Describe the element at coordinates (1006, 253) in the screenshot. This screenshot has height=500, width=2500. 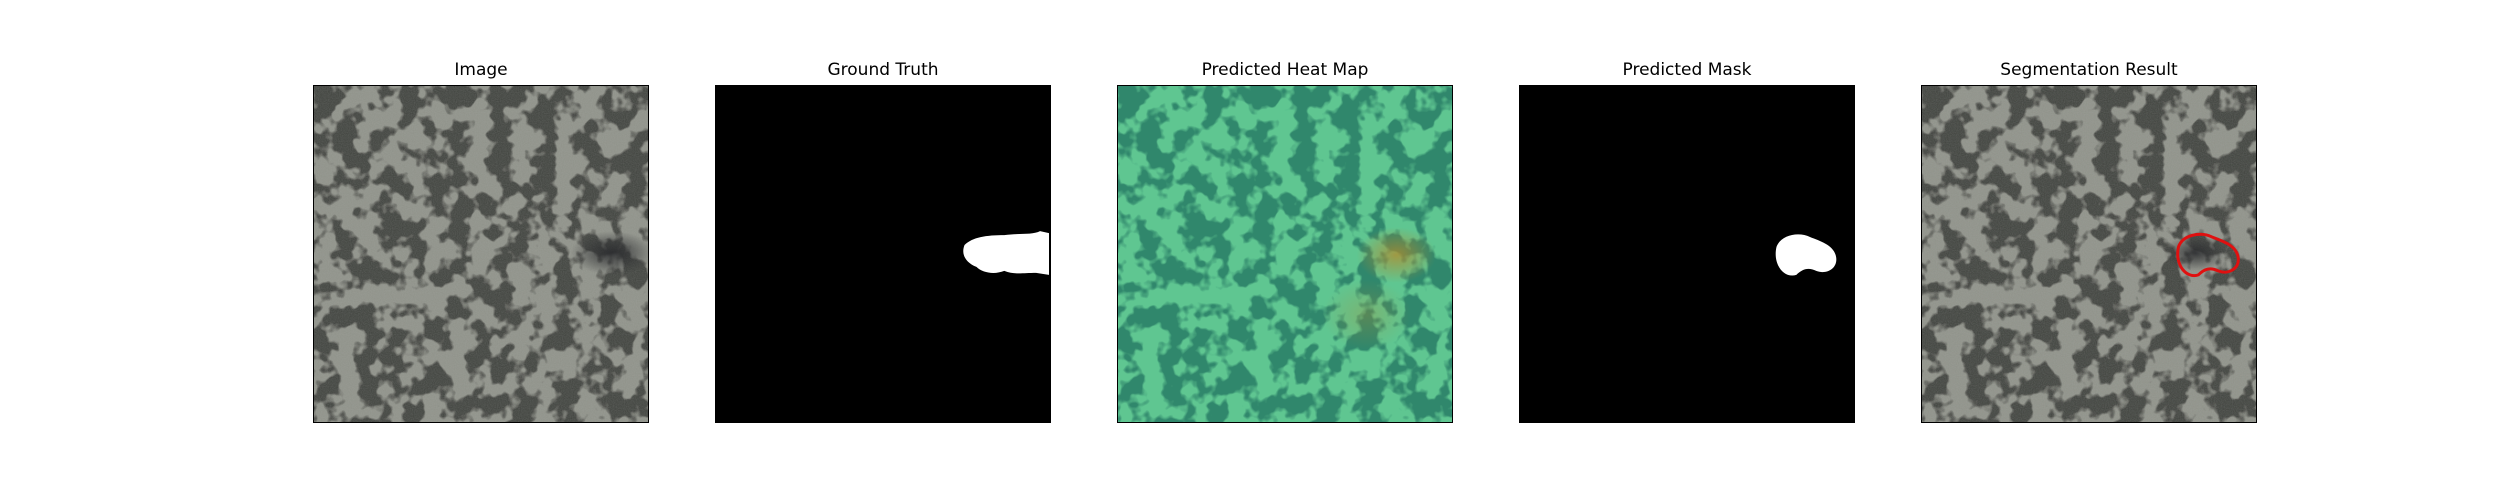
I see `ground-truth-region` at that location.